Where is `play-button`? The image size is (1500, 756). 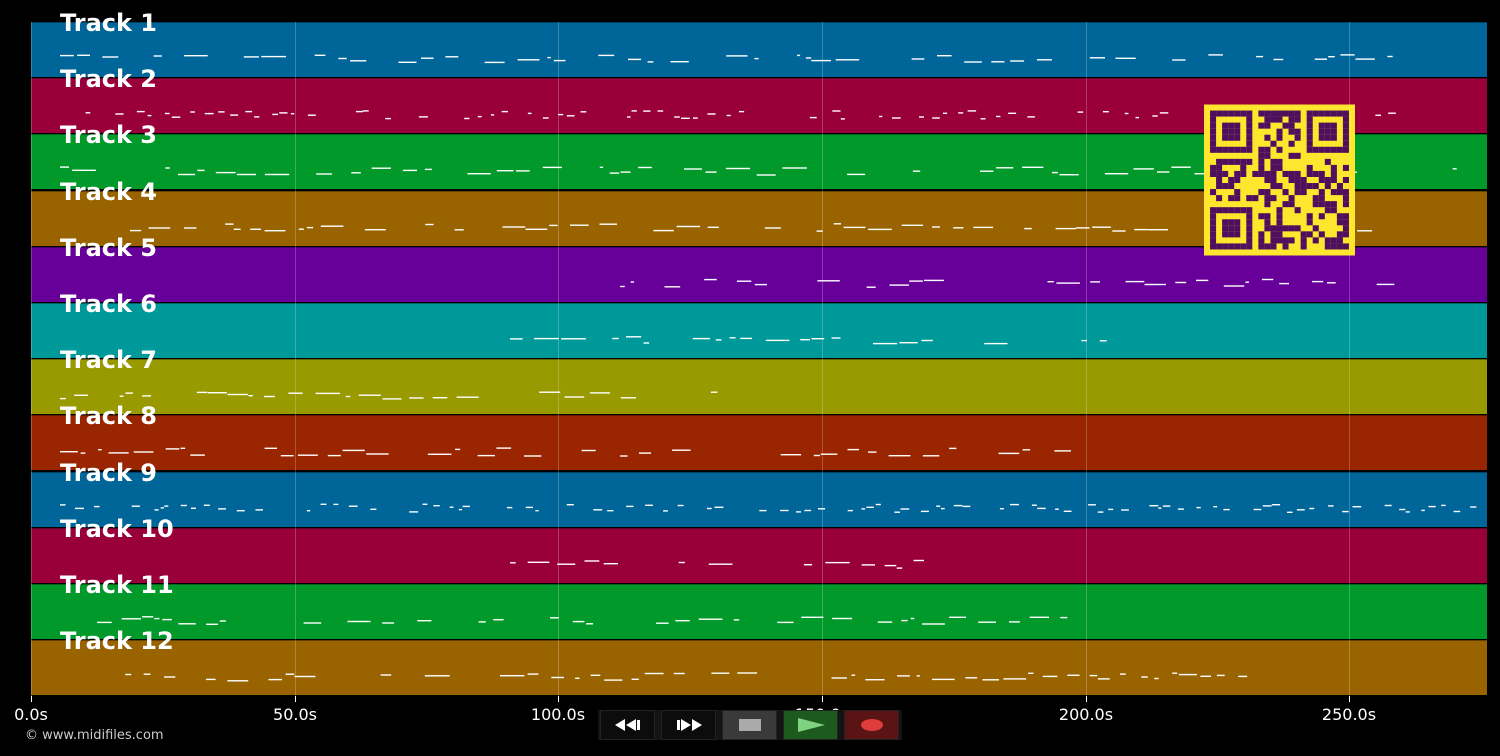 play-button is located at coordinates (810, 725).